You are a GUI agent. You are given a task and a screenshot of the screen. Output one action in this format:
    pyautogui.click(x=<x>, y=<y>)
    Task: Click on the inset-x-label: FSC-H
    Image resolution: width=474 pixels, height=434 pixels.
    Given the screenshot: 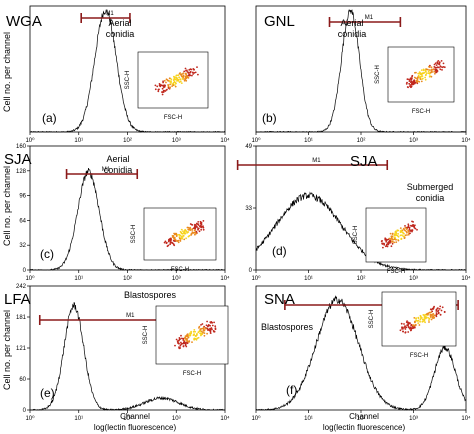 What is the action you would take?
    pyautogui.click(x=180, y=270)
    